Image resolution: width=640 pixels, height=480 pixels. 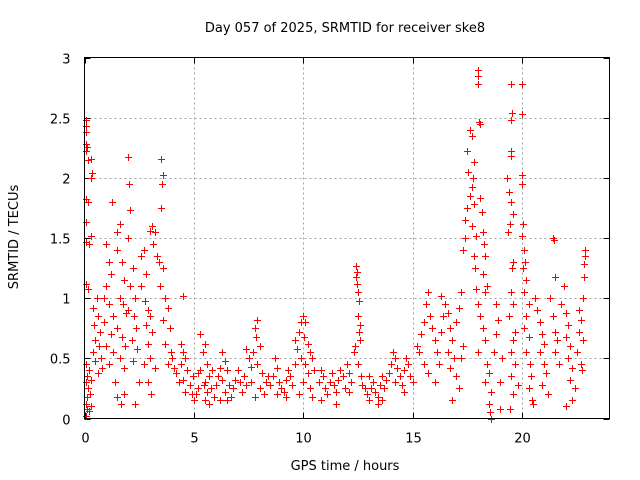 I want to click on y-tick-label: 2.5, so click(x=60, y=120).